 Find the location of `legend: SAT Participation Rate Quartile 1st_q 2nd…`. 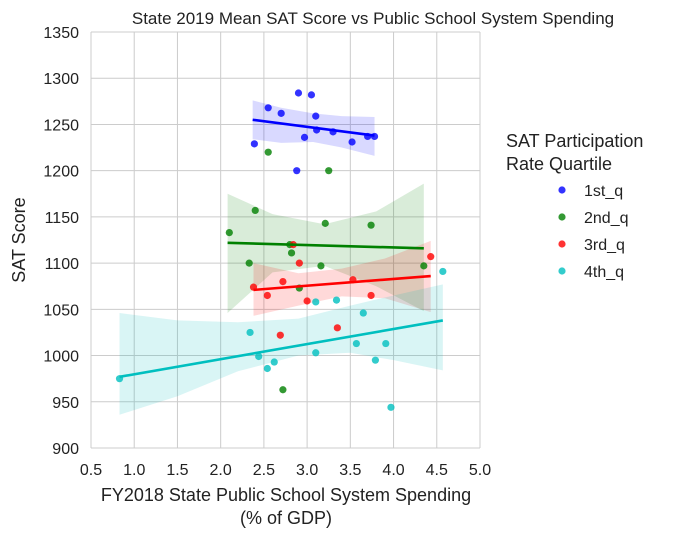

legend: SAT Participation Rate Quartile 1st_q 2nd… is located at coordinates (574, 206).